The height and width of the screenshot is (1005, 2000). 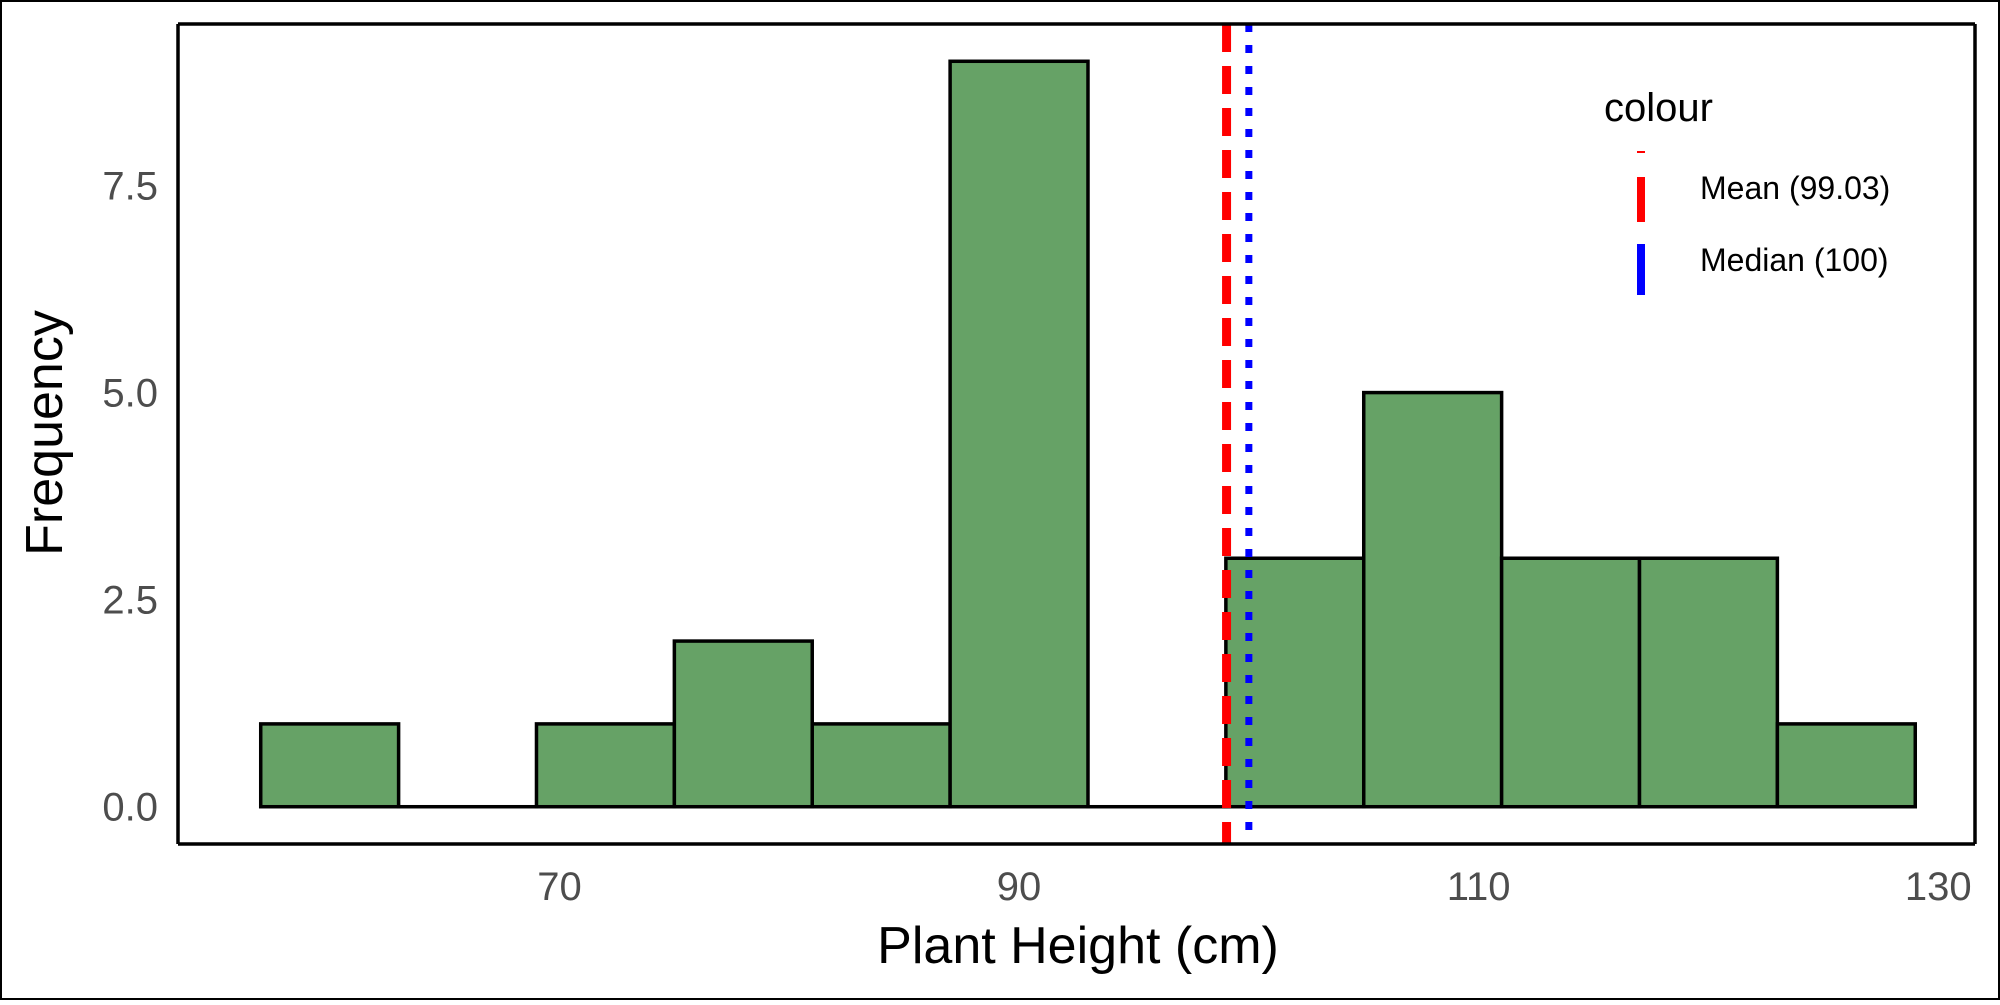 I want to click on y-axis-title: Frequency, so click(x=45, y=433).